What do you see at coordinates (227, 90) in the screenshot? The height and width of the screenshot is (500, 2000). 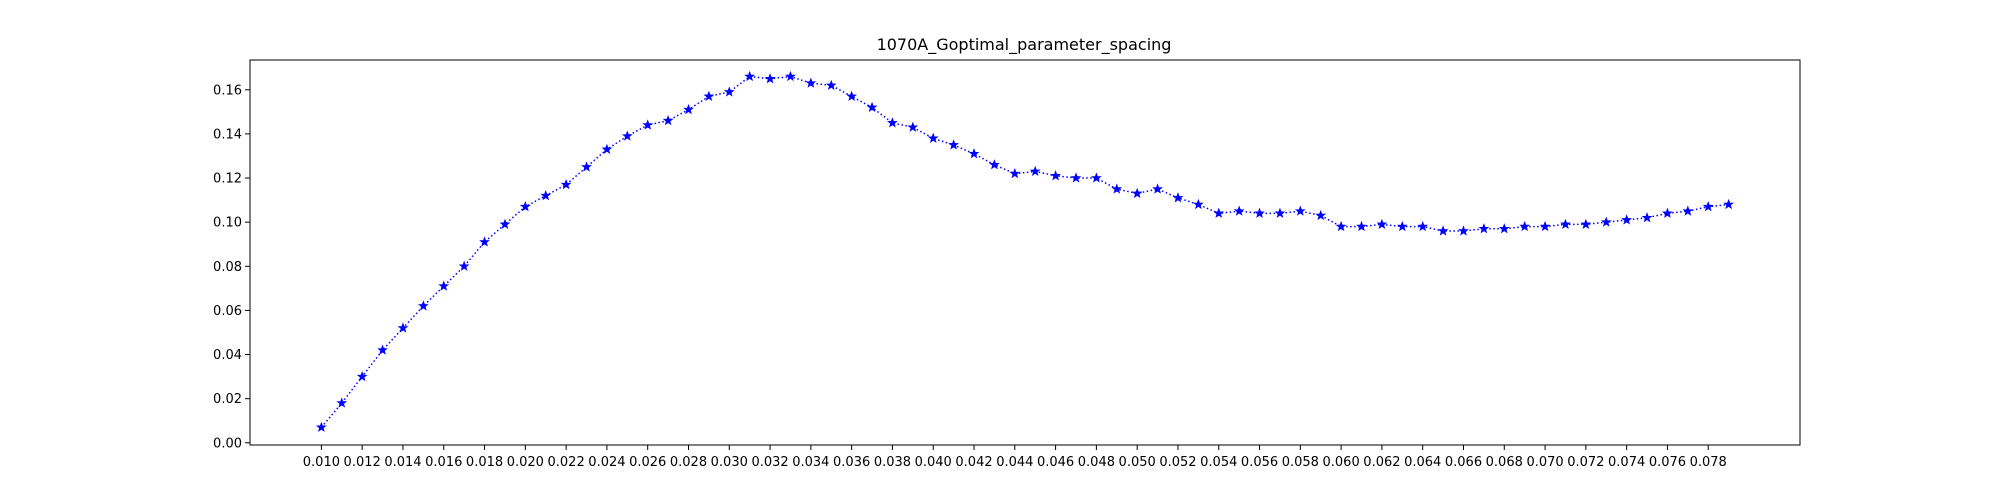 I see `y-tick-label: 0.16` at bounding box center [227, 90].